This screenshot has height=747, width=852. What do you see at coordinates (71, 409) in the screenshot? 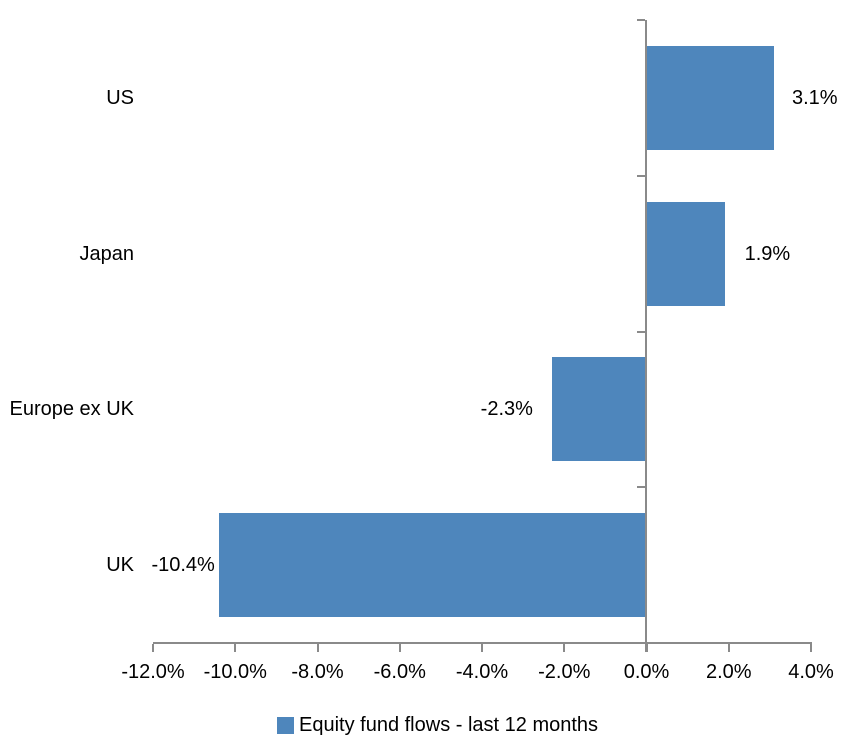
I see `category-label: Europe ex UK` at bounding box center [71, 409].